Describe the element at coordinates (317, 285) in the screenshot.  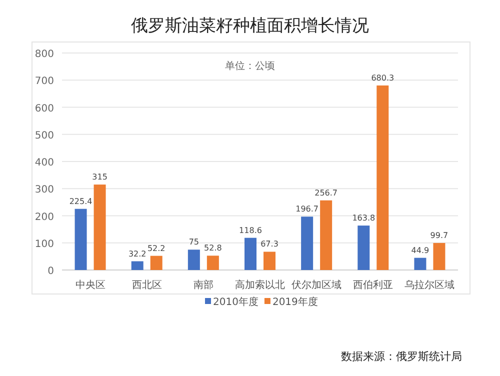
I see `x-tick-label: 伏尔加区域` at that location.